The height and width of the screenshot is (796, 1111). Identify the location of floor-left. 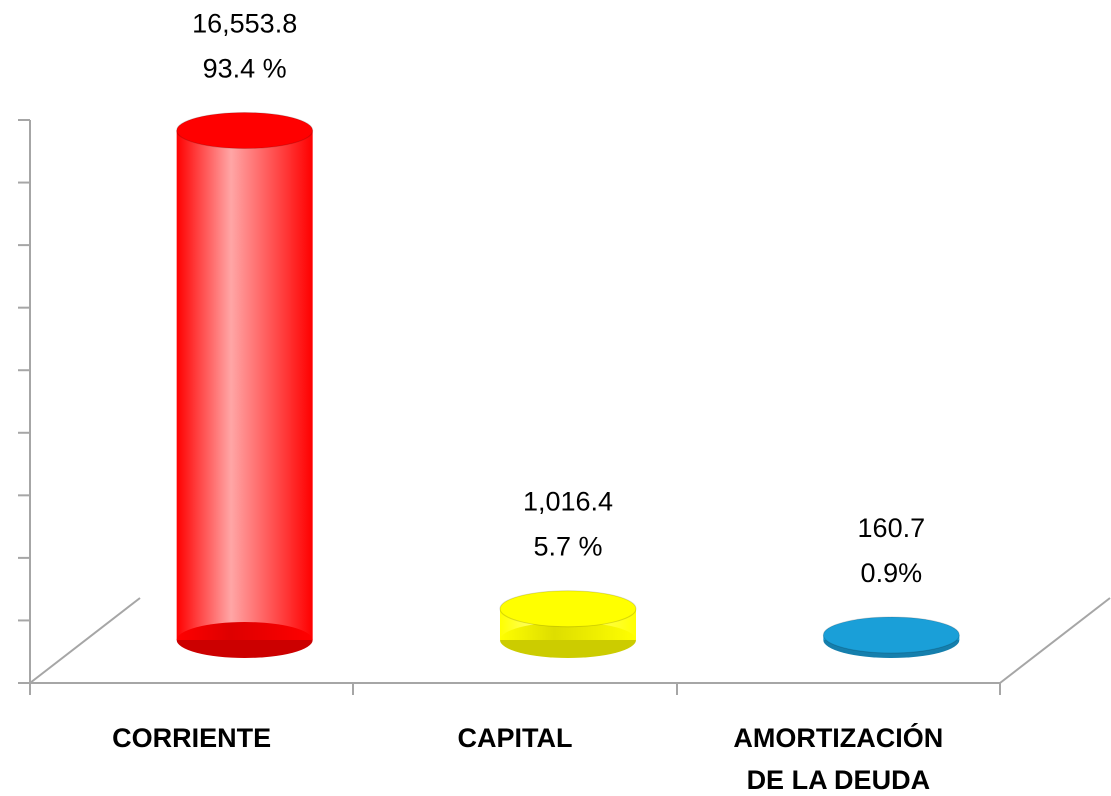
(85, 640).